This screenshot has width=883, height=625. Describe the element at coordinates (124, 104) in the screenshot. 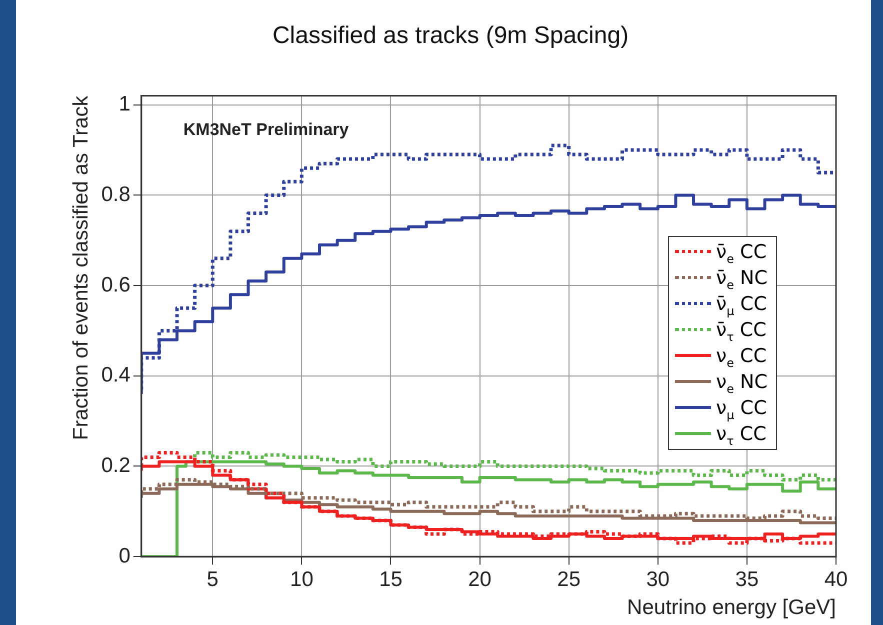

I see `y-tick-label: 1` at that location.